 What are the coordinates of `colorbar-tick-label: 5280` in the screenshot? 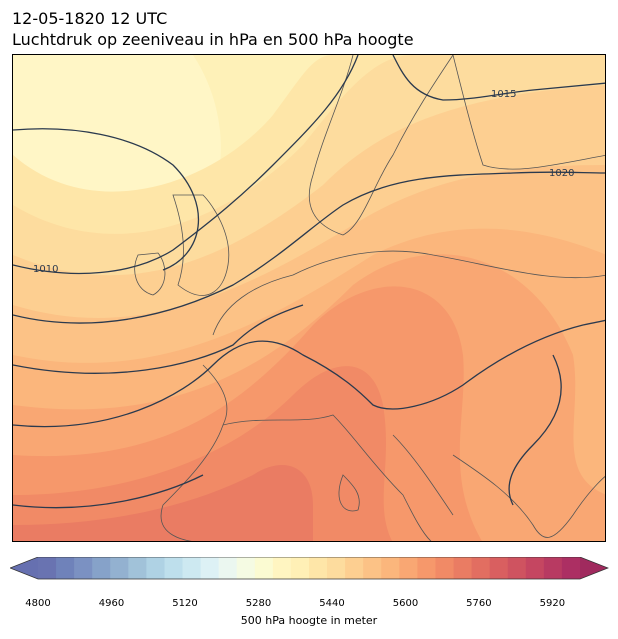 It's located at (258, 603).